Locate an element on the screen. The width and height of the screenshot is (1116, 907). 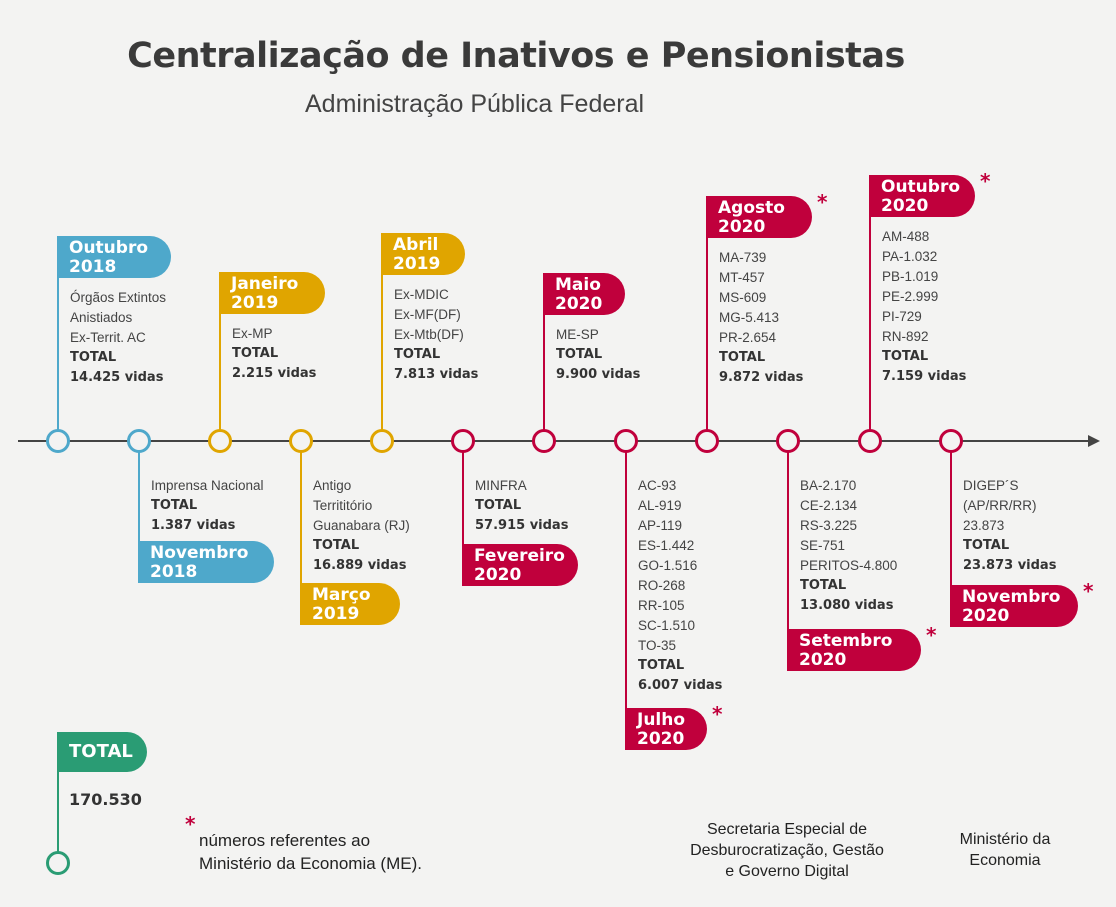
event-item: PR-2.654 is located at coordinates (748, 337).